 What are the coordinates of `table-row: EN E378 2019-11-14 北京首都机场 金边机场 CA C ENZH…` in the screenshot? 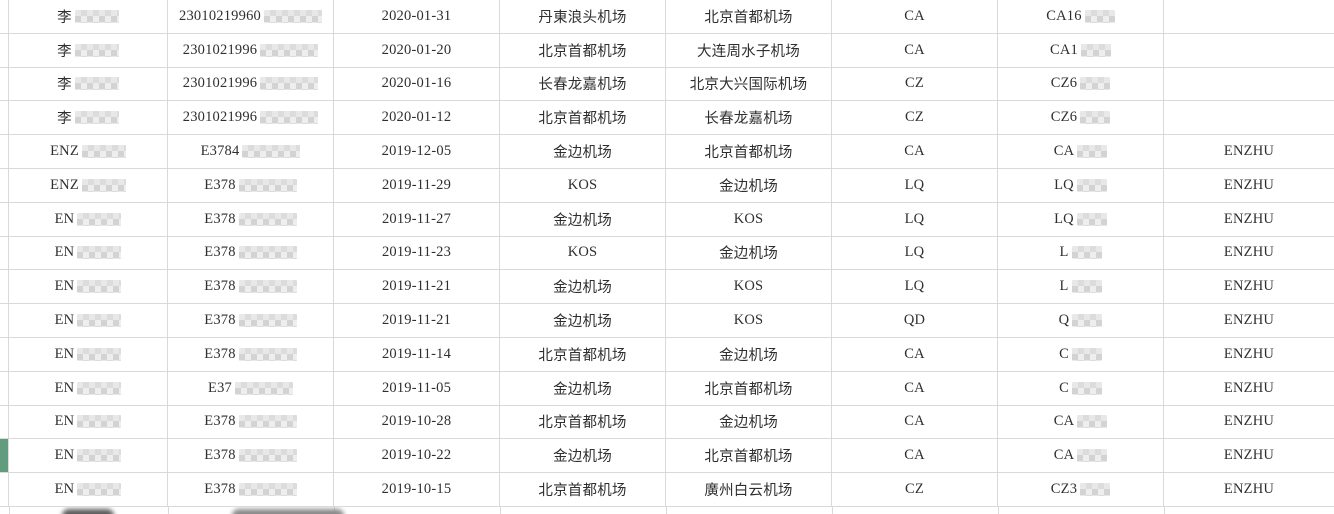 It's located at (667, 354).